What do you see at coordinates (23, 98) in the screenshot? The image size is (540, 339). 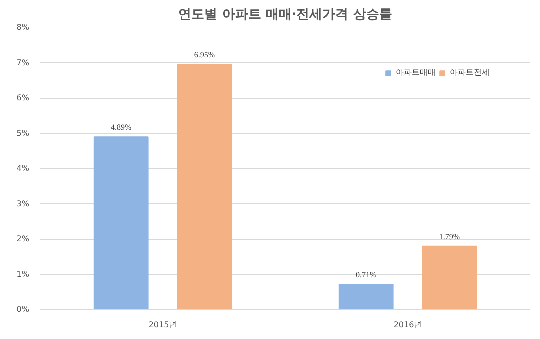 I see `y-tick-label: 6%` at bounding box center [23, 98].